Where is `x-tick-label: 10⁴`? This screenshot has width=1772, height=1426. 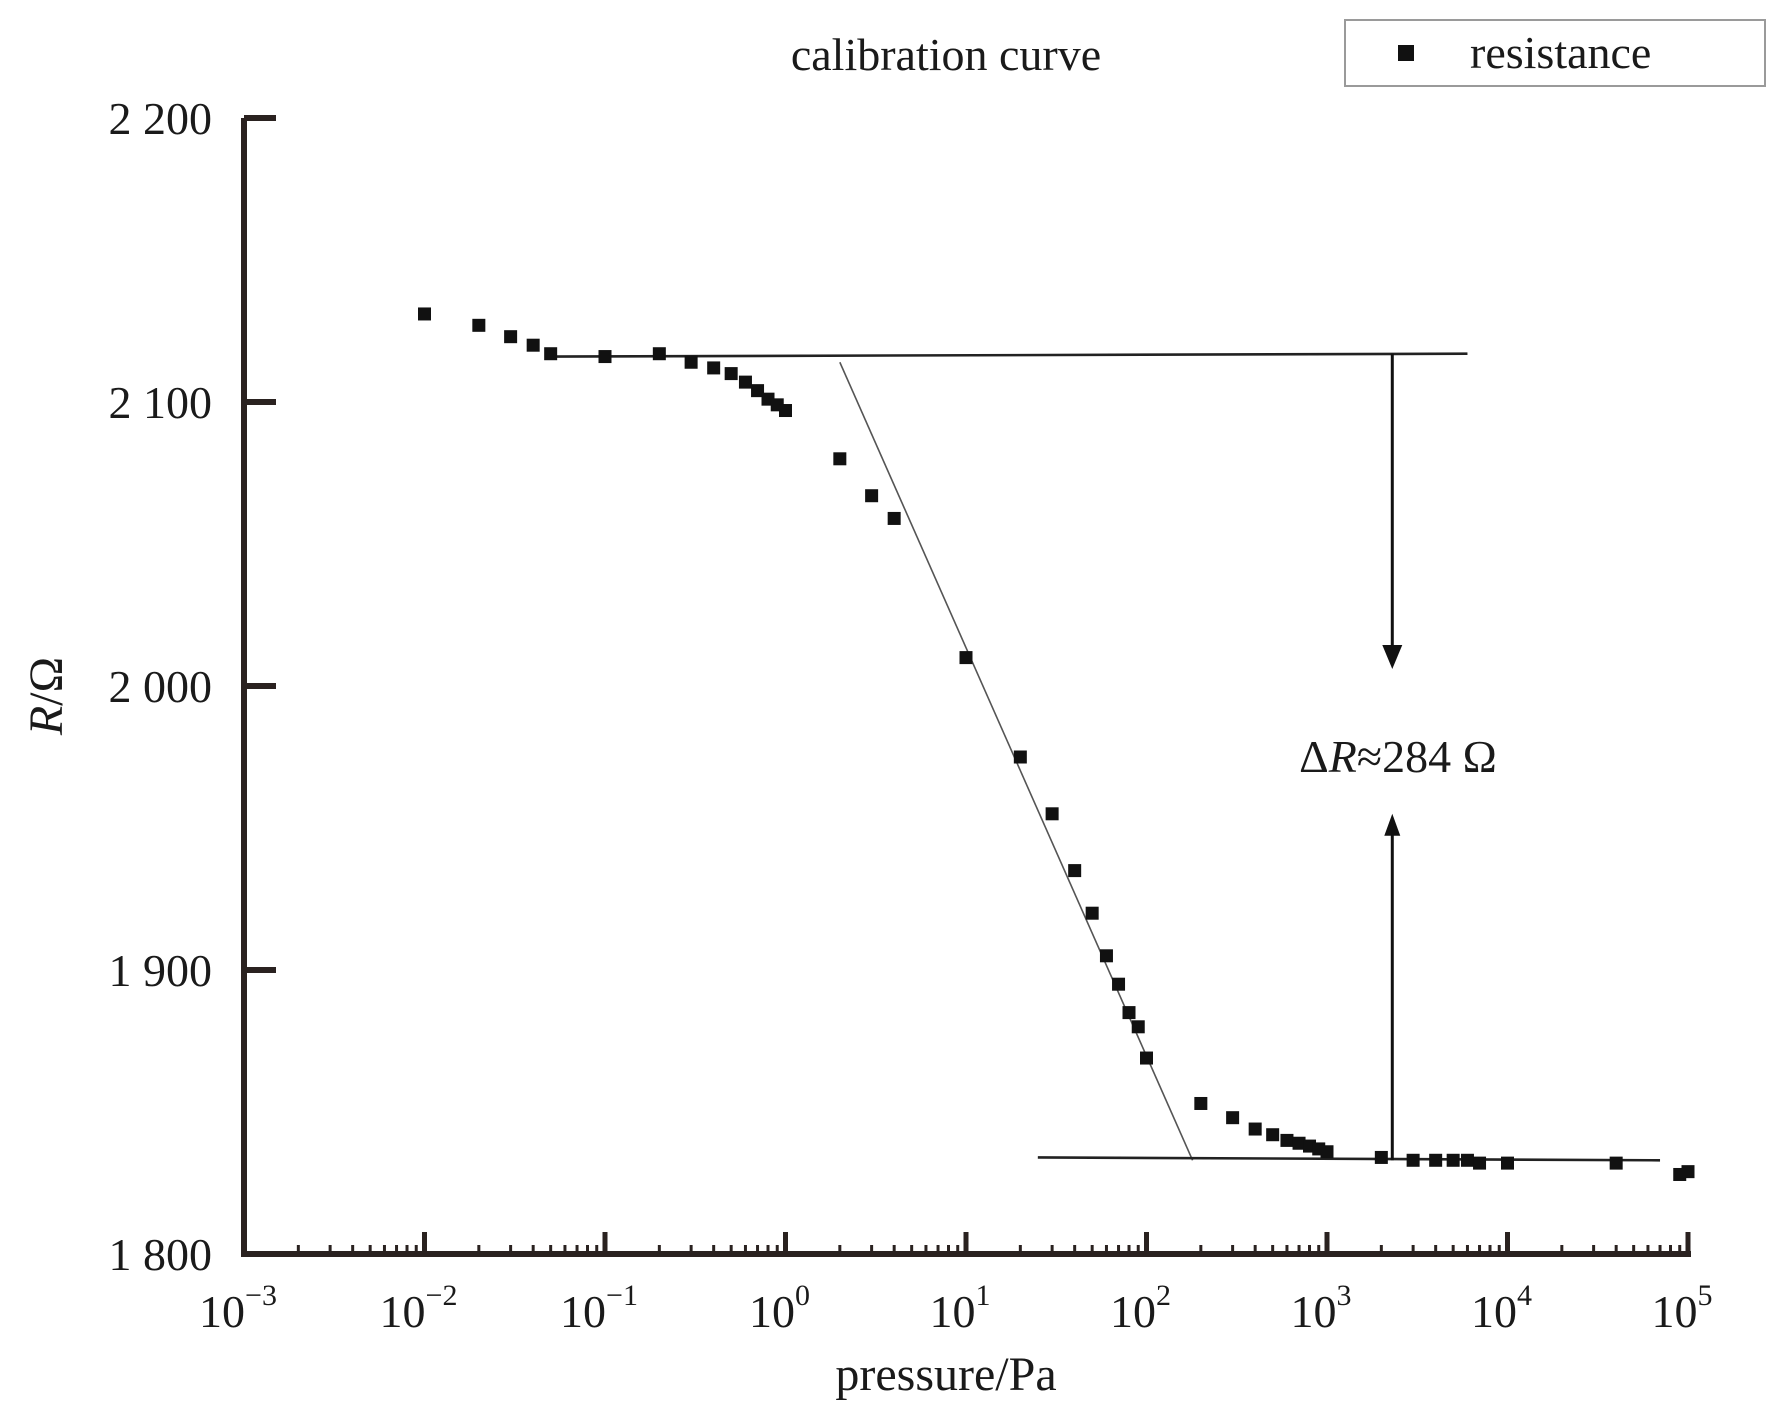
x-tick-label: 10⁴ is located at coordinates (1501, 1308).